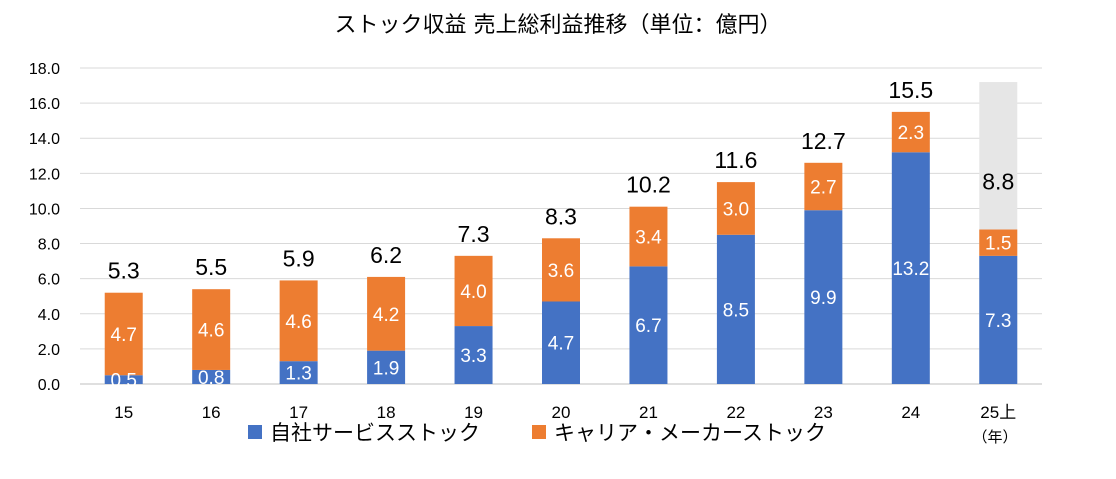 Image resolution: width=1116 pixels, height=479 pixels. I want to click on data-label-own-service: 3.3, so click(473, 356).